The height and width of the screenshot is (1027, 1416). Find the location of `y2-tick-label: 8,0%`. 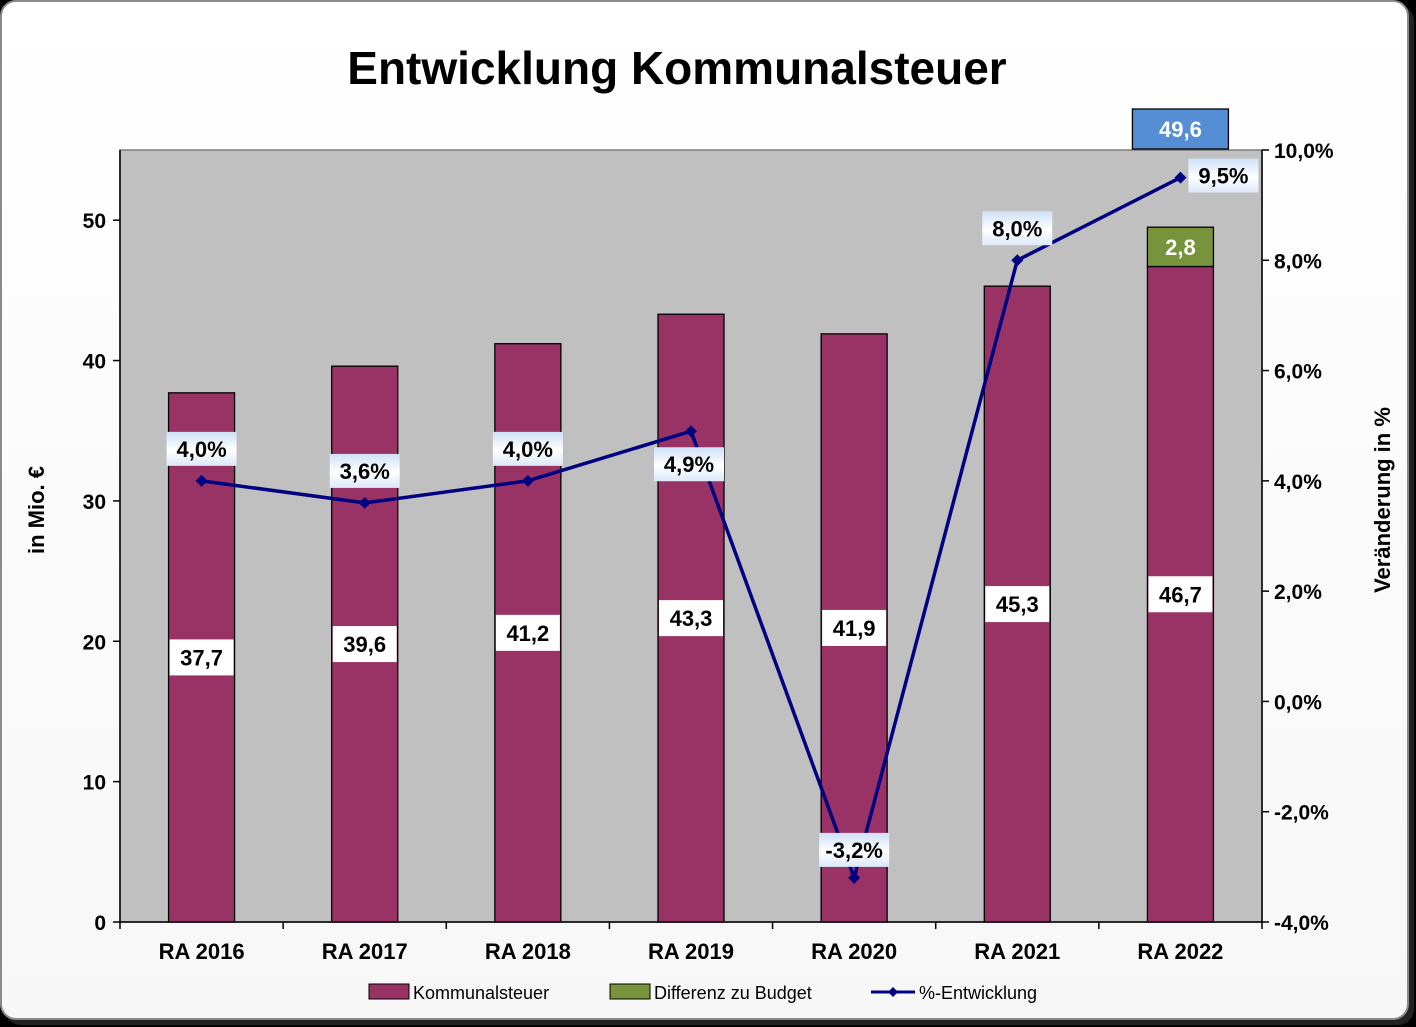

y2-tick-label: 8,0% is located at coordinates (1298, 261).